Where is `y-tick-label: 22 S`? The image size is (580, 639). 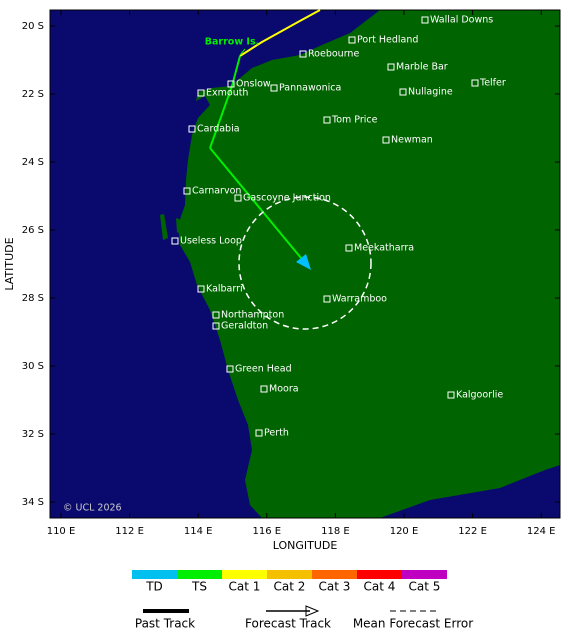
y-tick-label: 22 S is located at coordinates (33, 94).